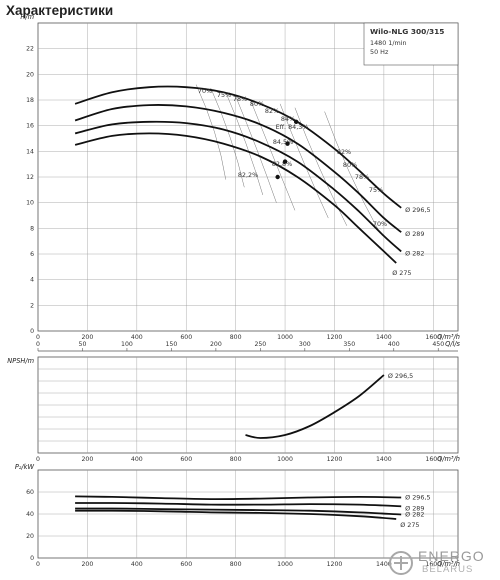 This screenshot has width=500, height=580. What do you see at coordinates (448, 564) in the screenshot?
I see `power-x-label: Q/m³/h` at bounding box center [448, 564].